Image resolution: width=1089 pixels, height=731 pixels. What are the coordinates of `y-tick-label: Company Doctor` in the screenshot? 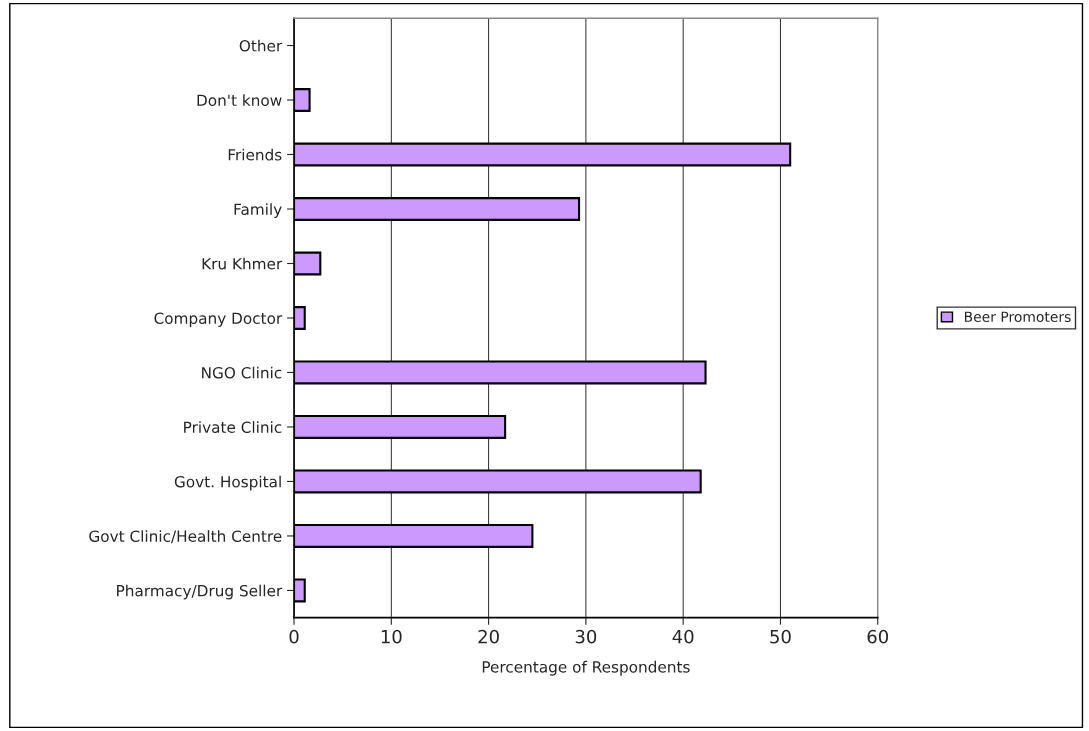 It's located at (218, 319).